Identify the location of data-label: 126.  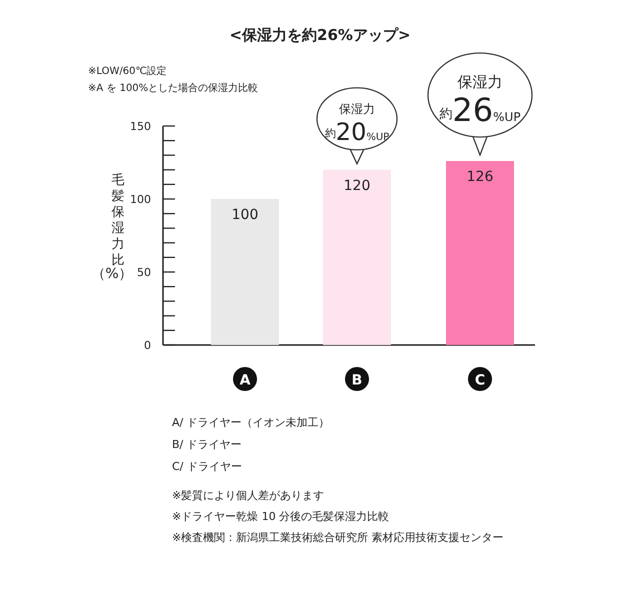
(480, 177).